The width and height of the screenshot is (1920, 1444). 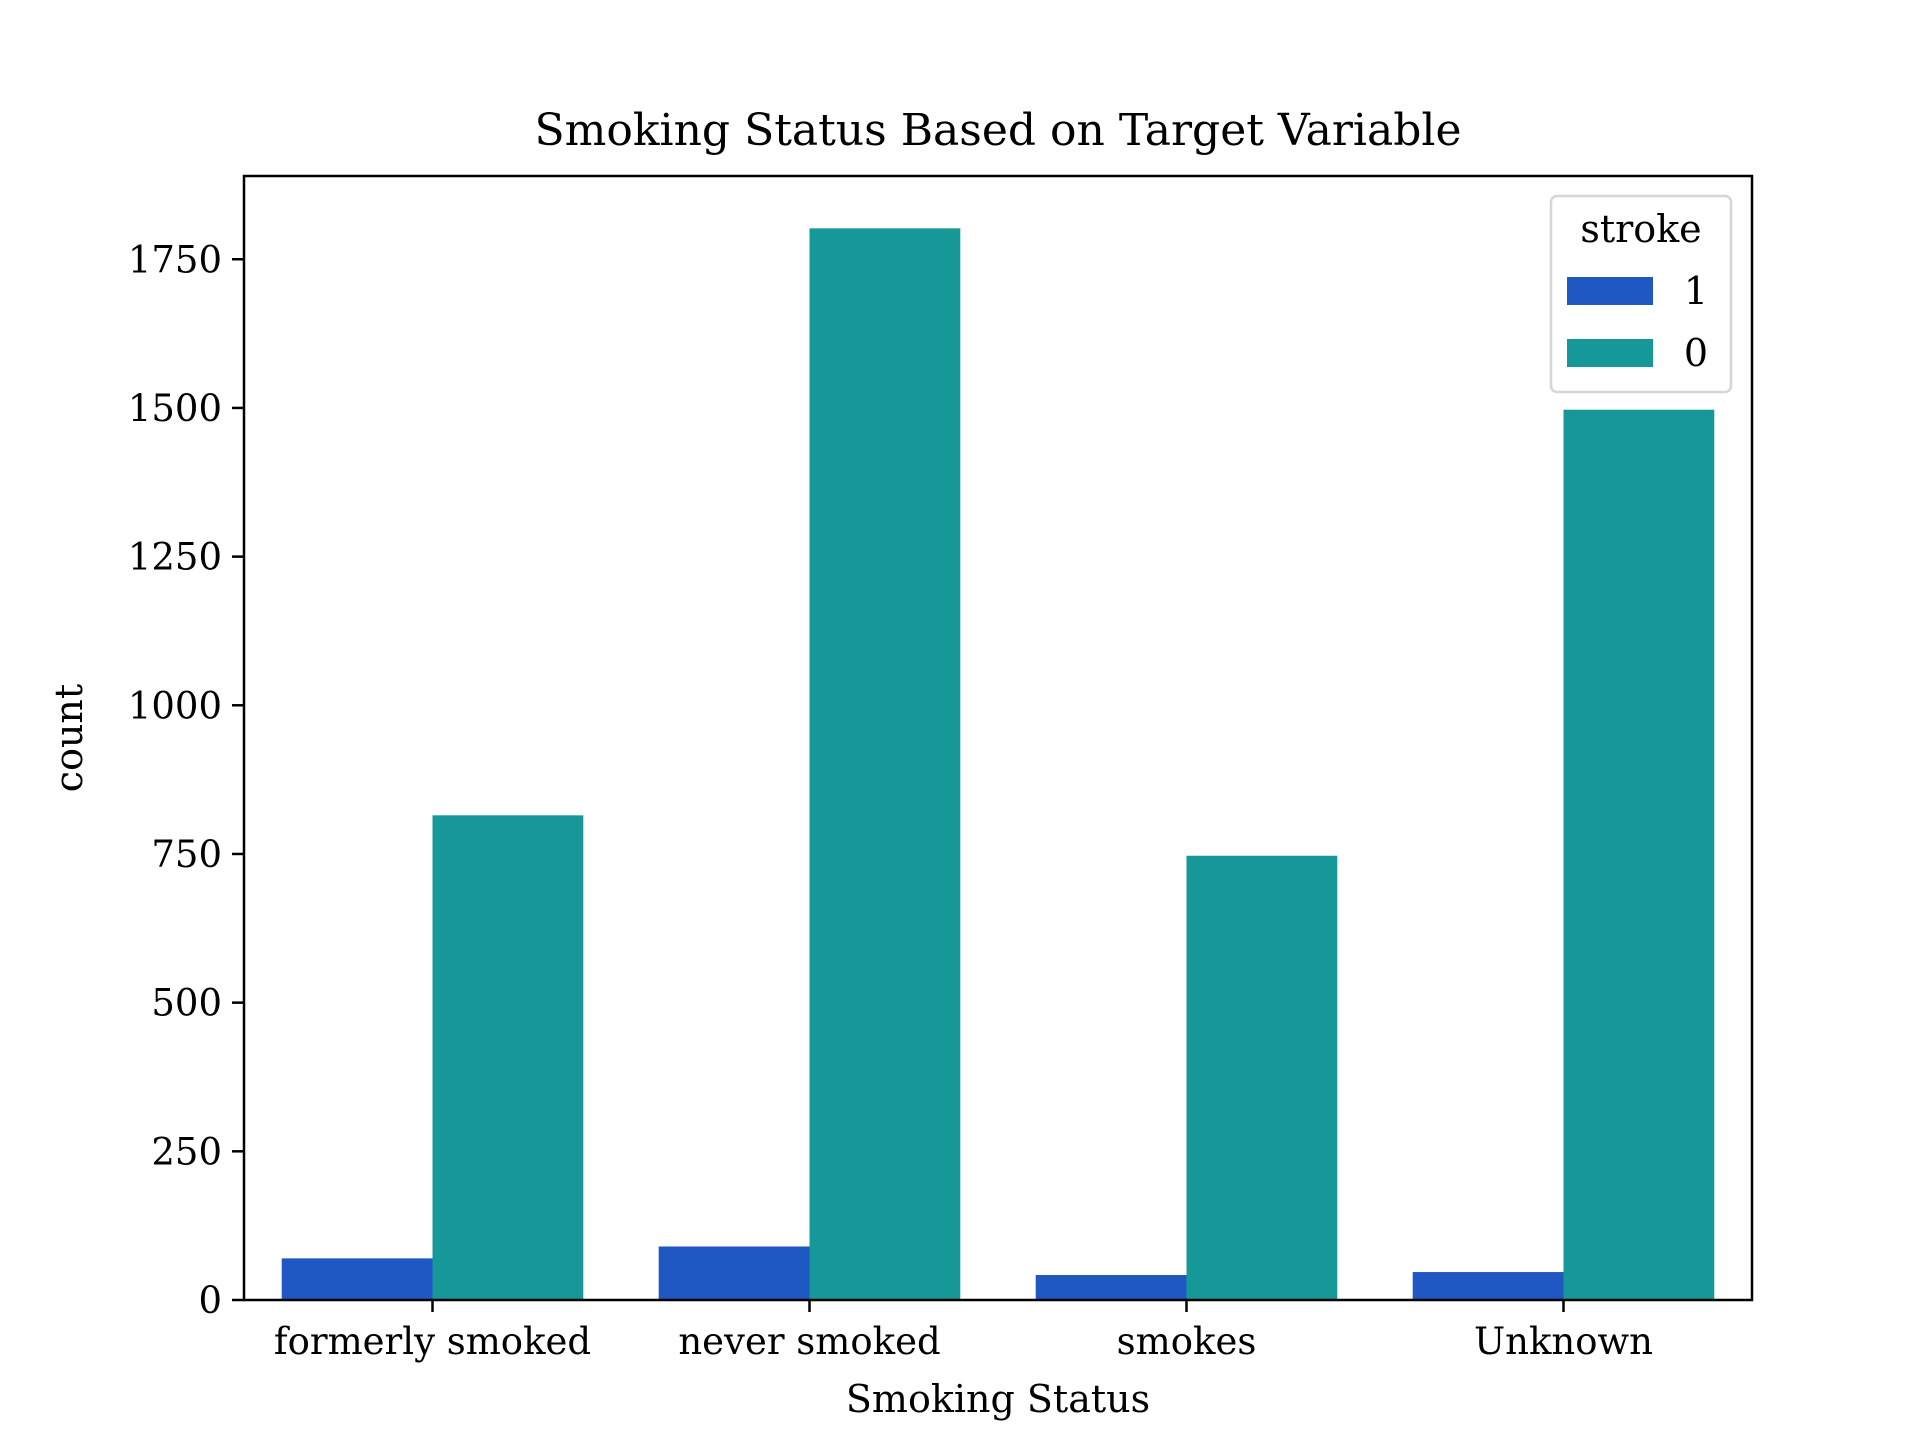 What do you see at coordinates (1696, 291) in the screenshot?
I see `legend-label-stroke-1: 1` at bounding box center [1696, 291].